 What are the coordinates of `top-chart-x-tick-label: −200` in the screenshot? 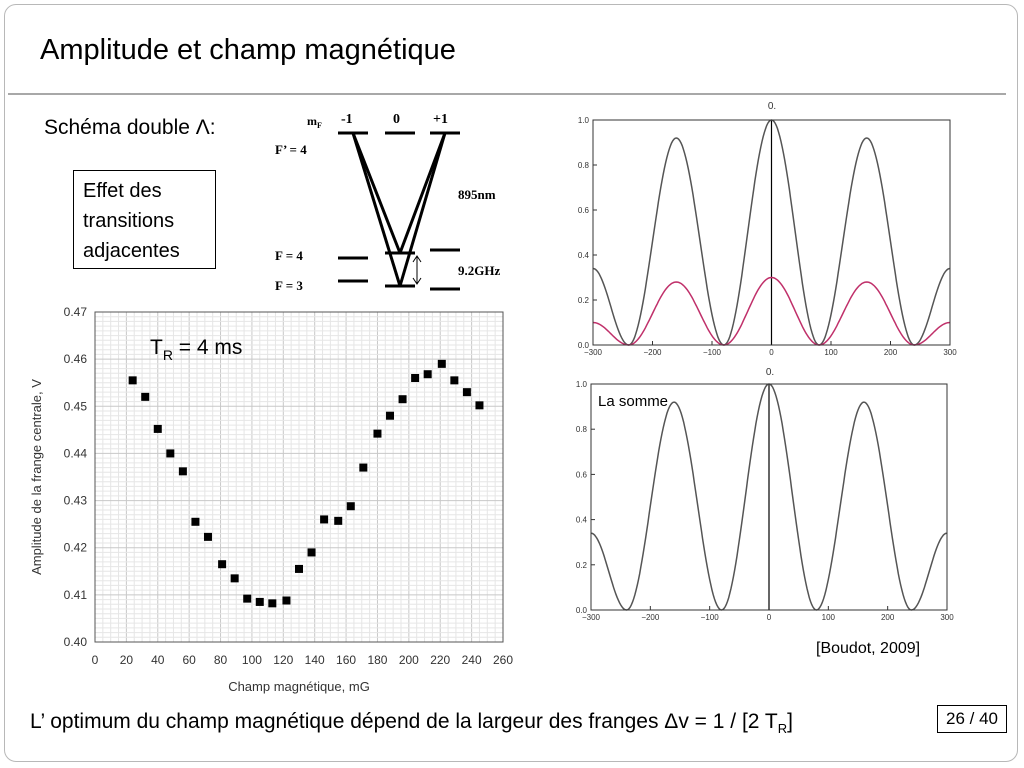 It's located at (652, 352).